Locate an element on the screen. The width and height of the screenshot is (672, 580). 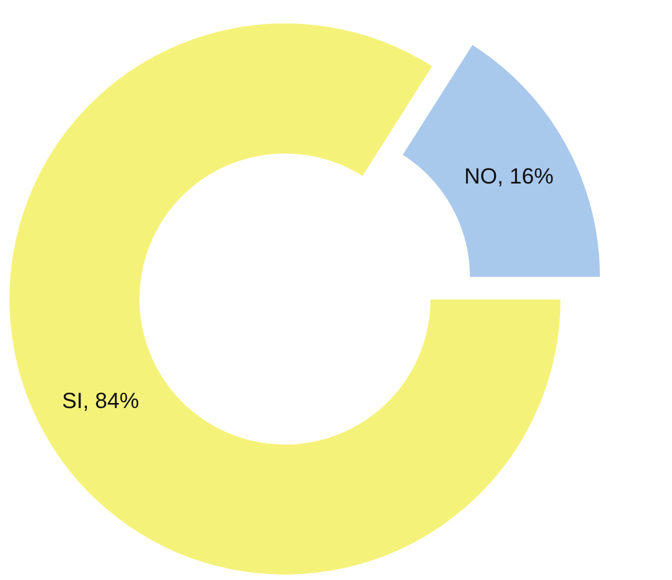
slice-label: NO, 16% is located at coordinates (509, 175).